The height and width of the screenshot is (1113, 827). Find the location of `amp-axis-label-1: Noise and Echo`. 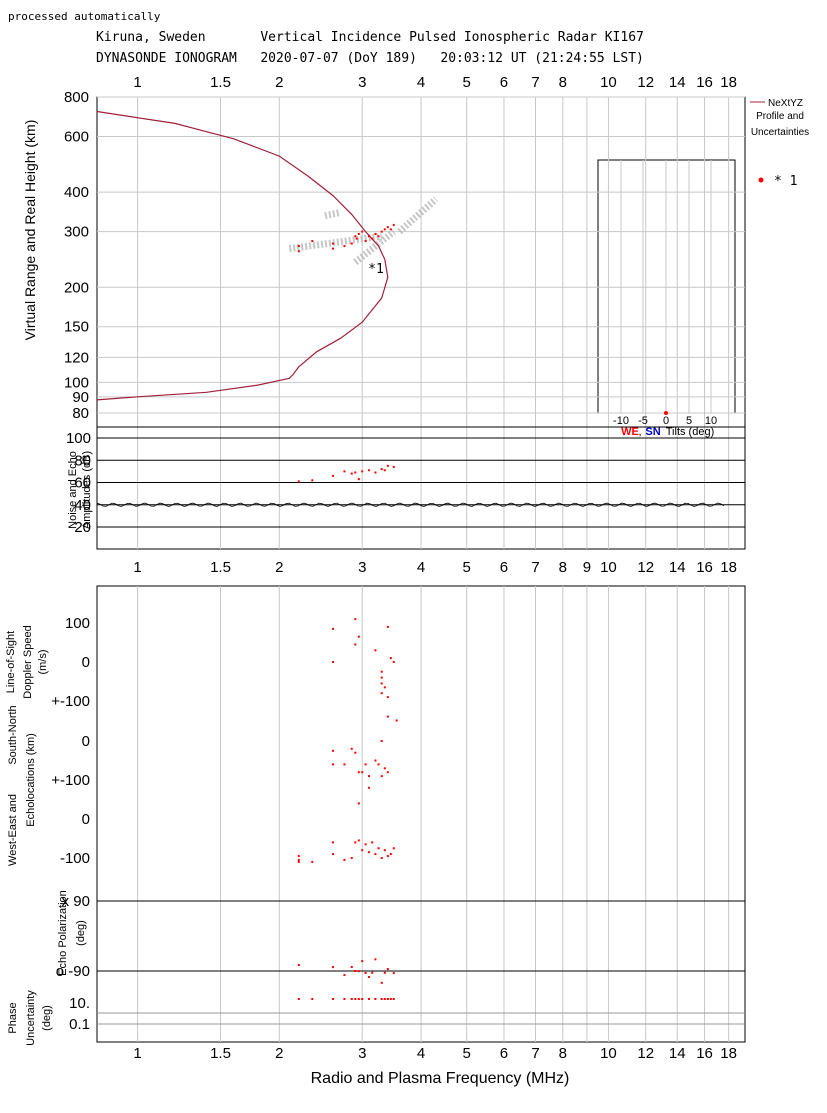

amp-axis-label-1: Noise and Echo is located at coordinates (73, 490).